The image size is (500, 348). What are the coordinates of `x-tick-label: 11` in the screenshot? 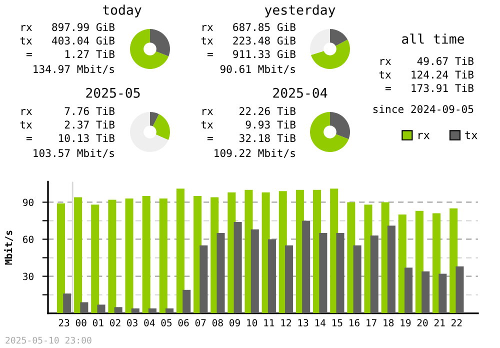 It's located at (269, 322).